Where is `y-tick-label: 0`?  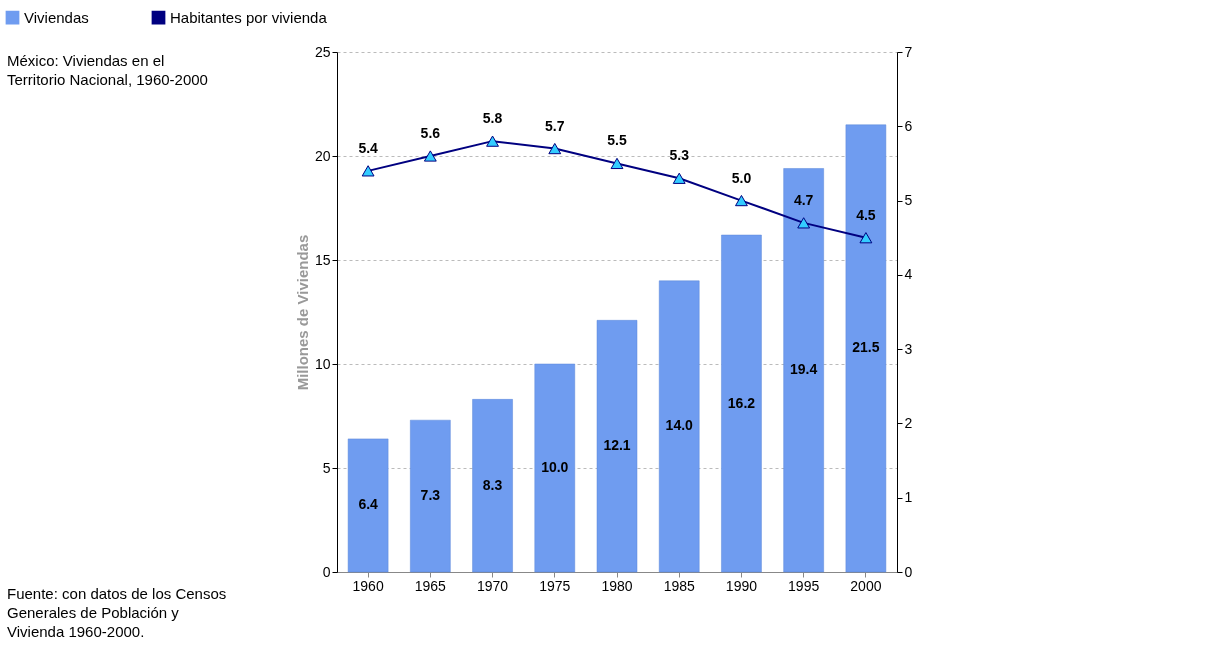
y-tick-label: 0 is located at coordinates (326, 571).